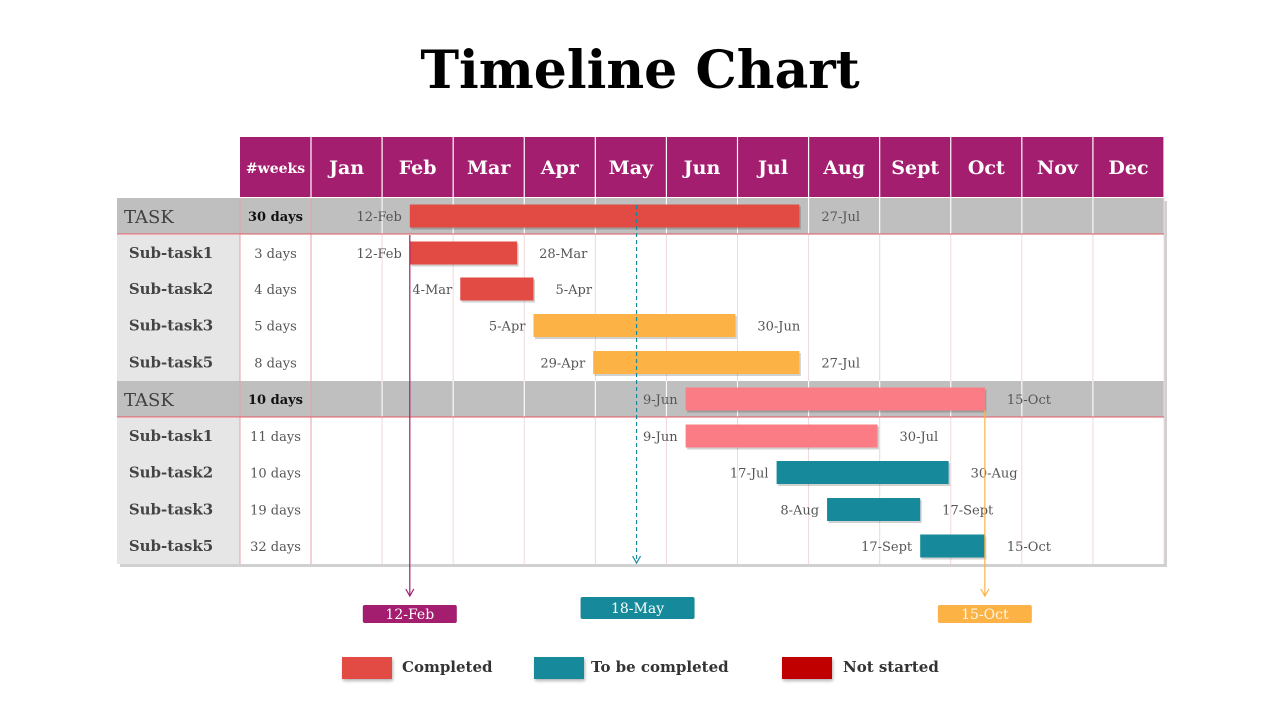 The image size is (1280, 720). Describe the element at coordinates (994, 474) in the screenshot. I see `bar-end-label: 30-Aug` at that location.